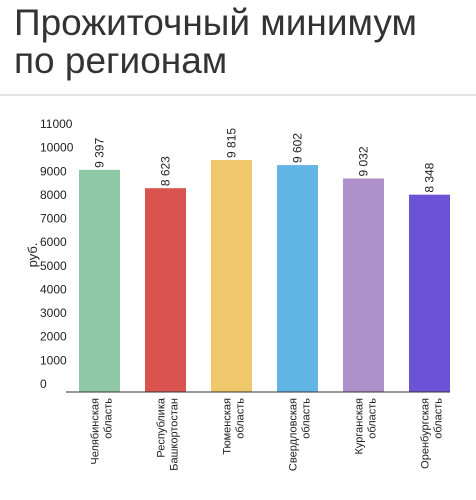 The image size is (476, 500). Describe the element at coordinates (53, 219) in the screenshot. I see `y-tick-label: 7000` at that location.